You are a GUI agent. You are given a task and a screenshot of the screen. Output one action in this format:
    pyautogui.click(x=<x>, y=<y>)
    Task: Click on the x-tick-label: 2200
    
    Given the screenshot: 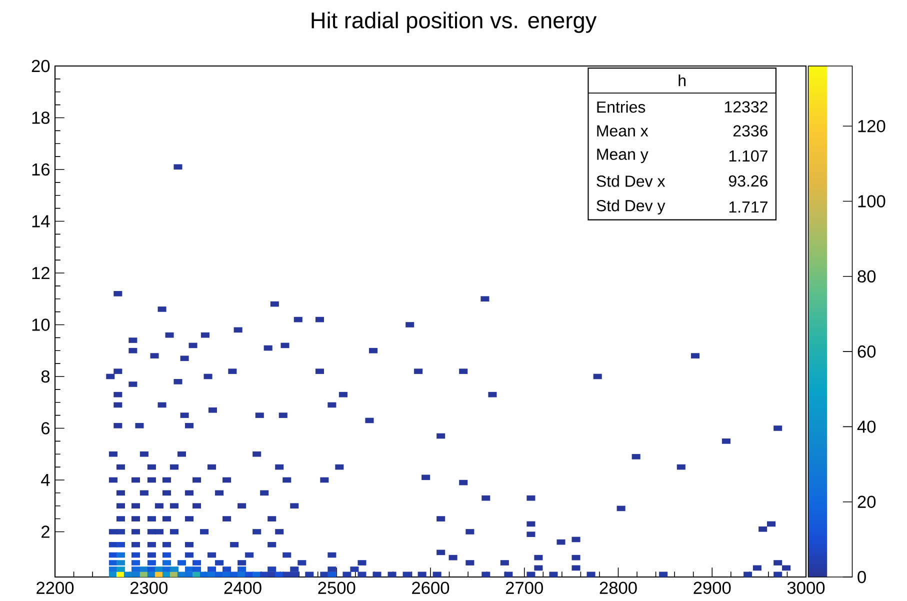 What is the action you would take?
    pyautogui.click(x=55, y=588)
    